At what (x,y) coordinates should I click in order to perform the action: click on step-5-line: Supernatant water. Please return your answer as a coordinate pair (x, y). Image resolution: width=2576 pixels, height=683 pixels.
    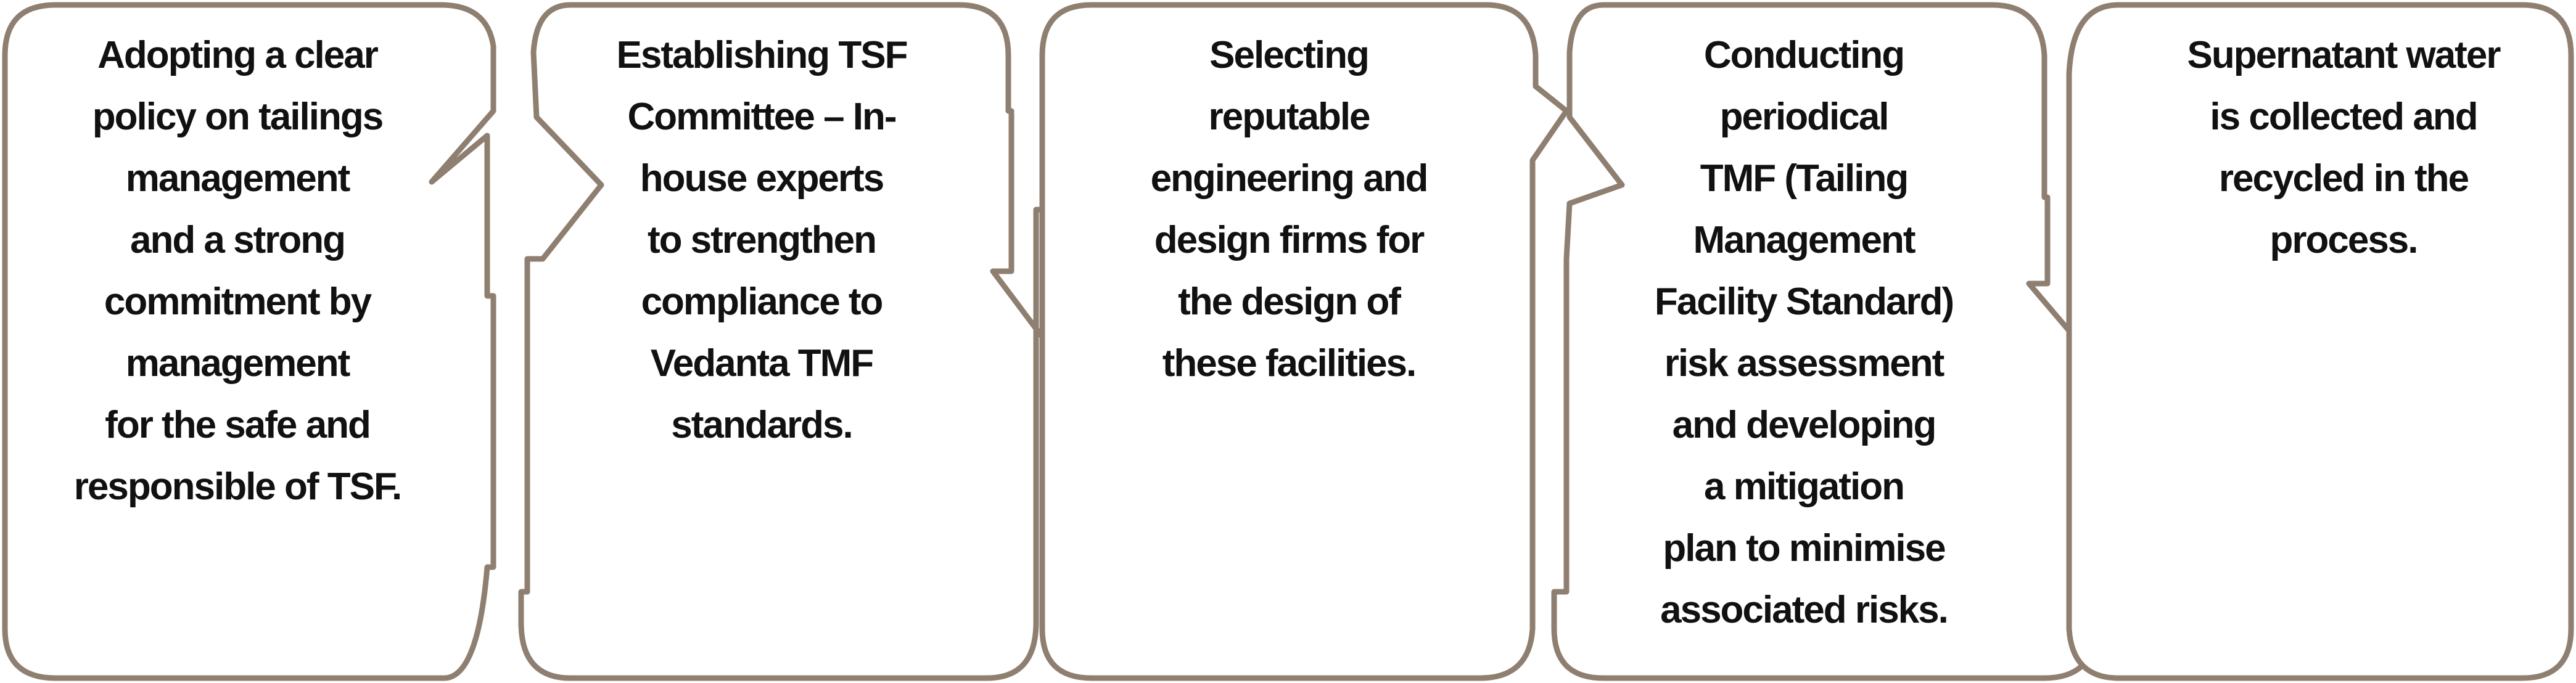
    Looking at the image, I should click on (2344, 55).